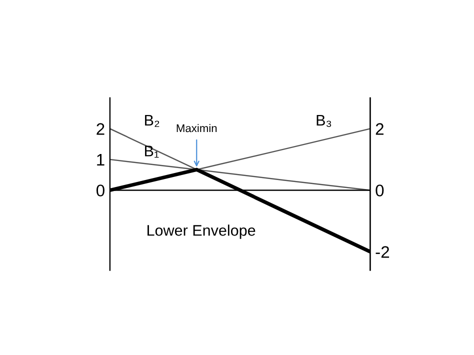  I want to click on y-tick-label: 2, so click(100, 129).